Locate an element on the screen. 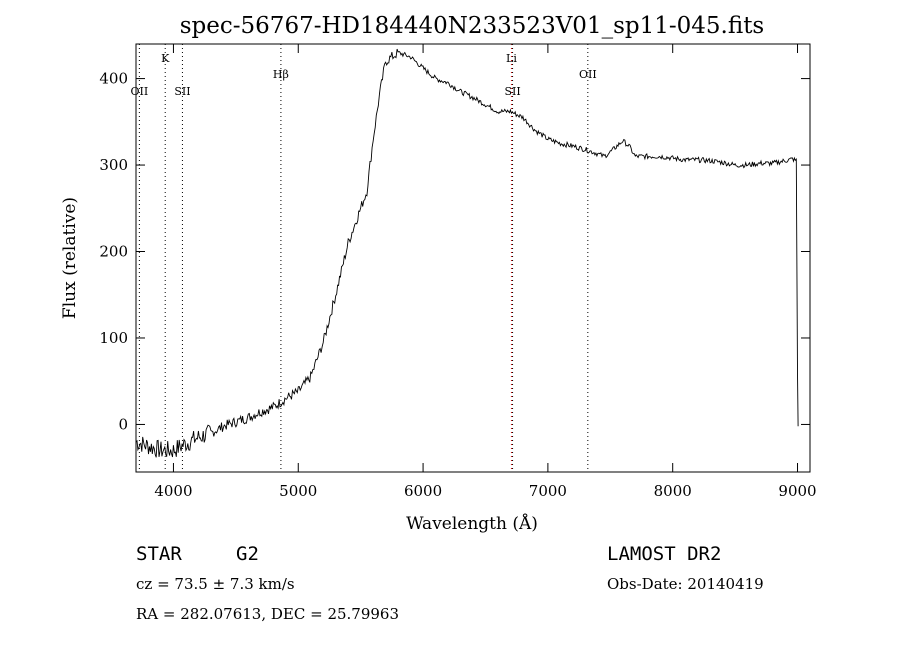 The image size is (900, 650). line-marker-label: K is located at coordinates (165, 58).